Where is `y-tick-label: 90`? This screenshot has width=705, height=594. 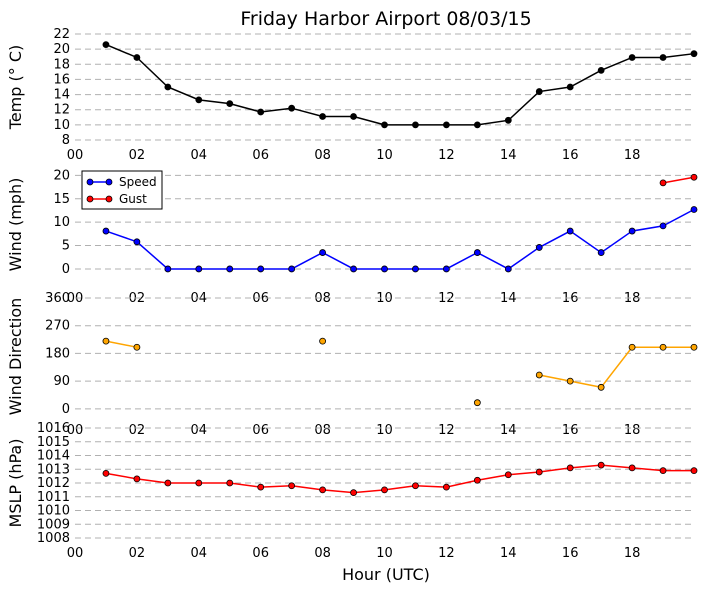
y-tick-label: 90 is located at coordinates (61, 381).